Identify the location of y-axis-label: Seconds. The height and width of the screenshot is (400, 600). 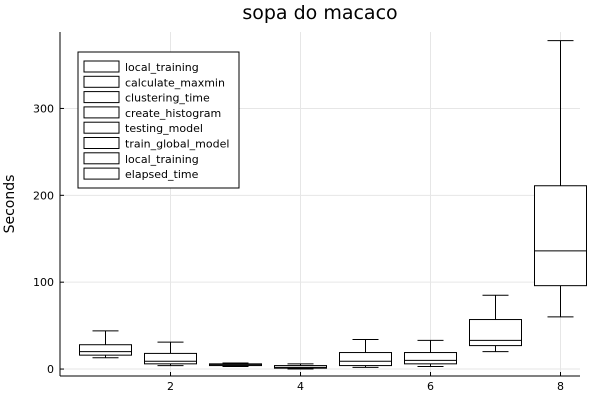
(10, 204).